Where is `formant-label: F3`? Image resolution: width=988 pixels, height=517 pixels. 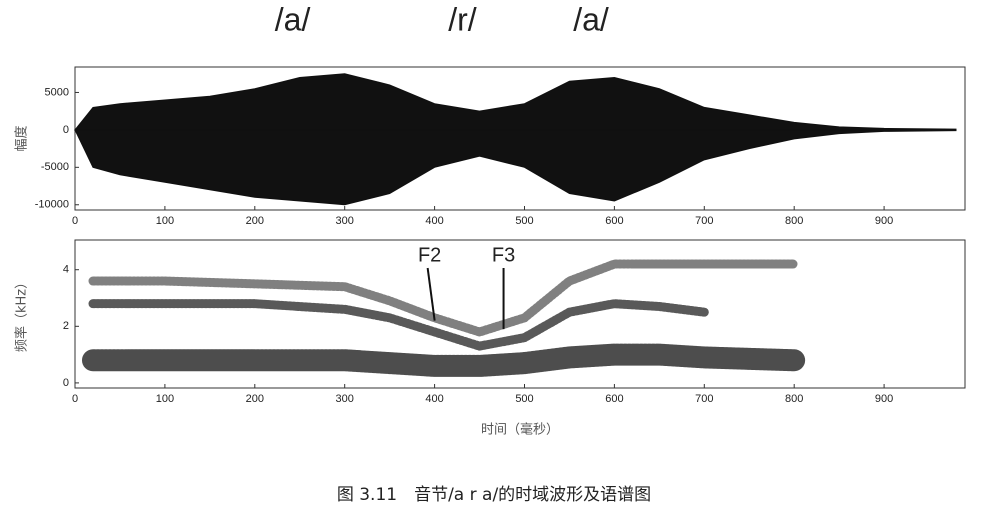
formant-label: F3 is located at coordinates (503, 255).